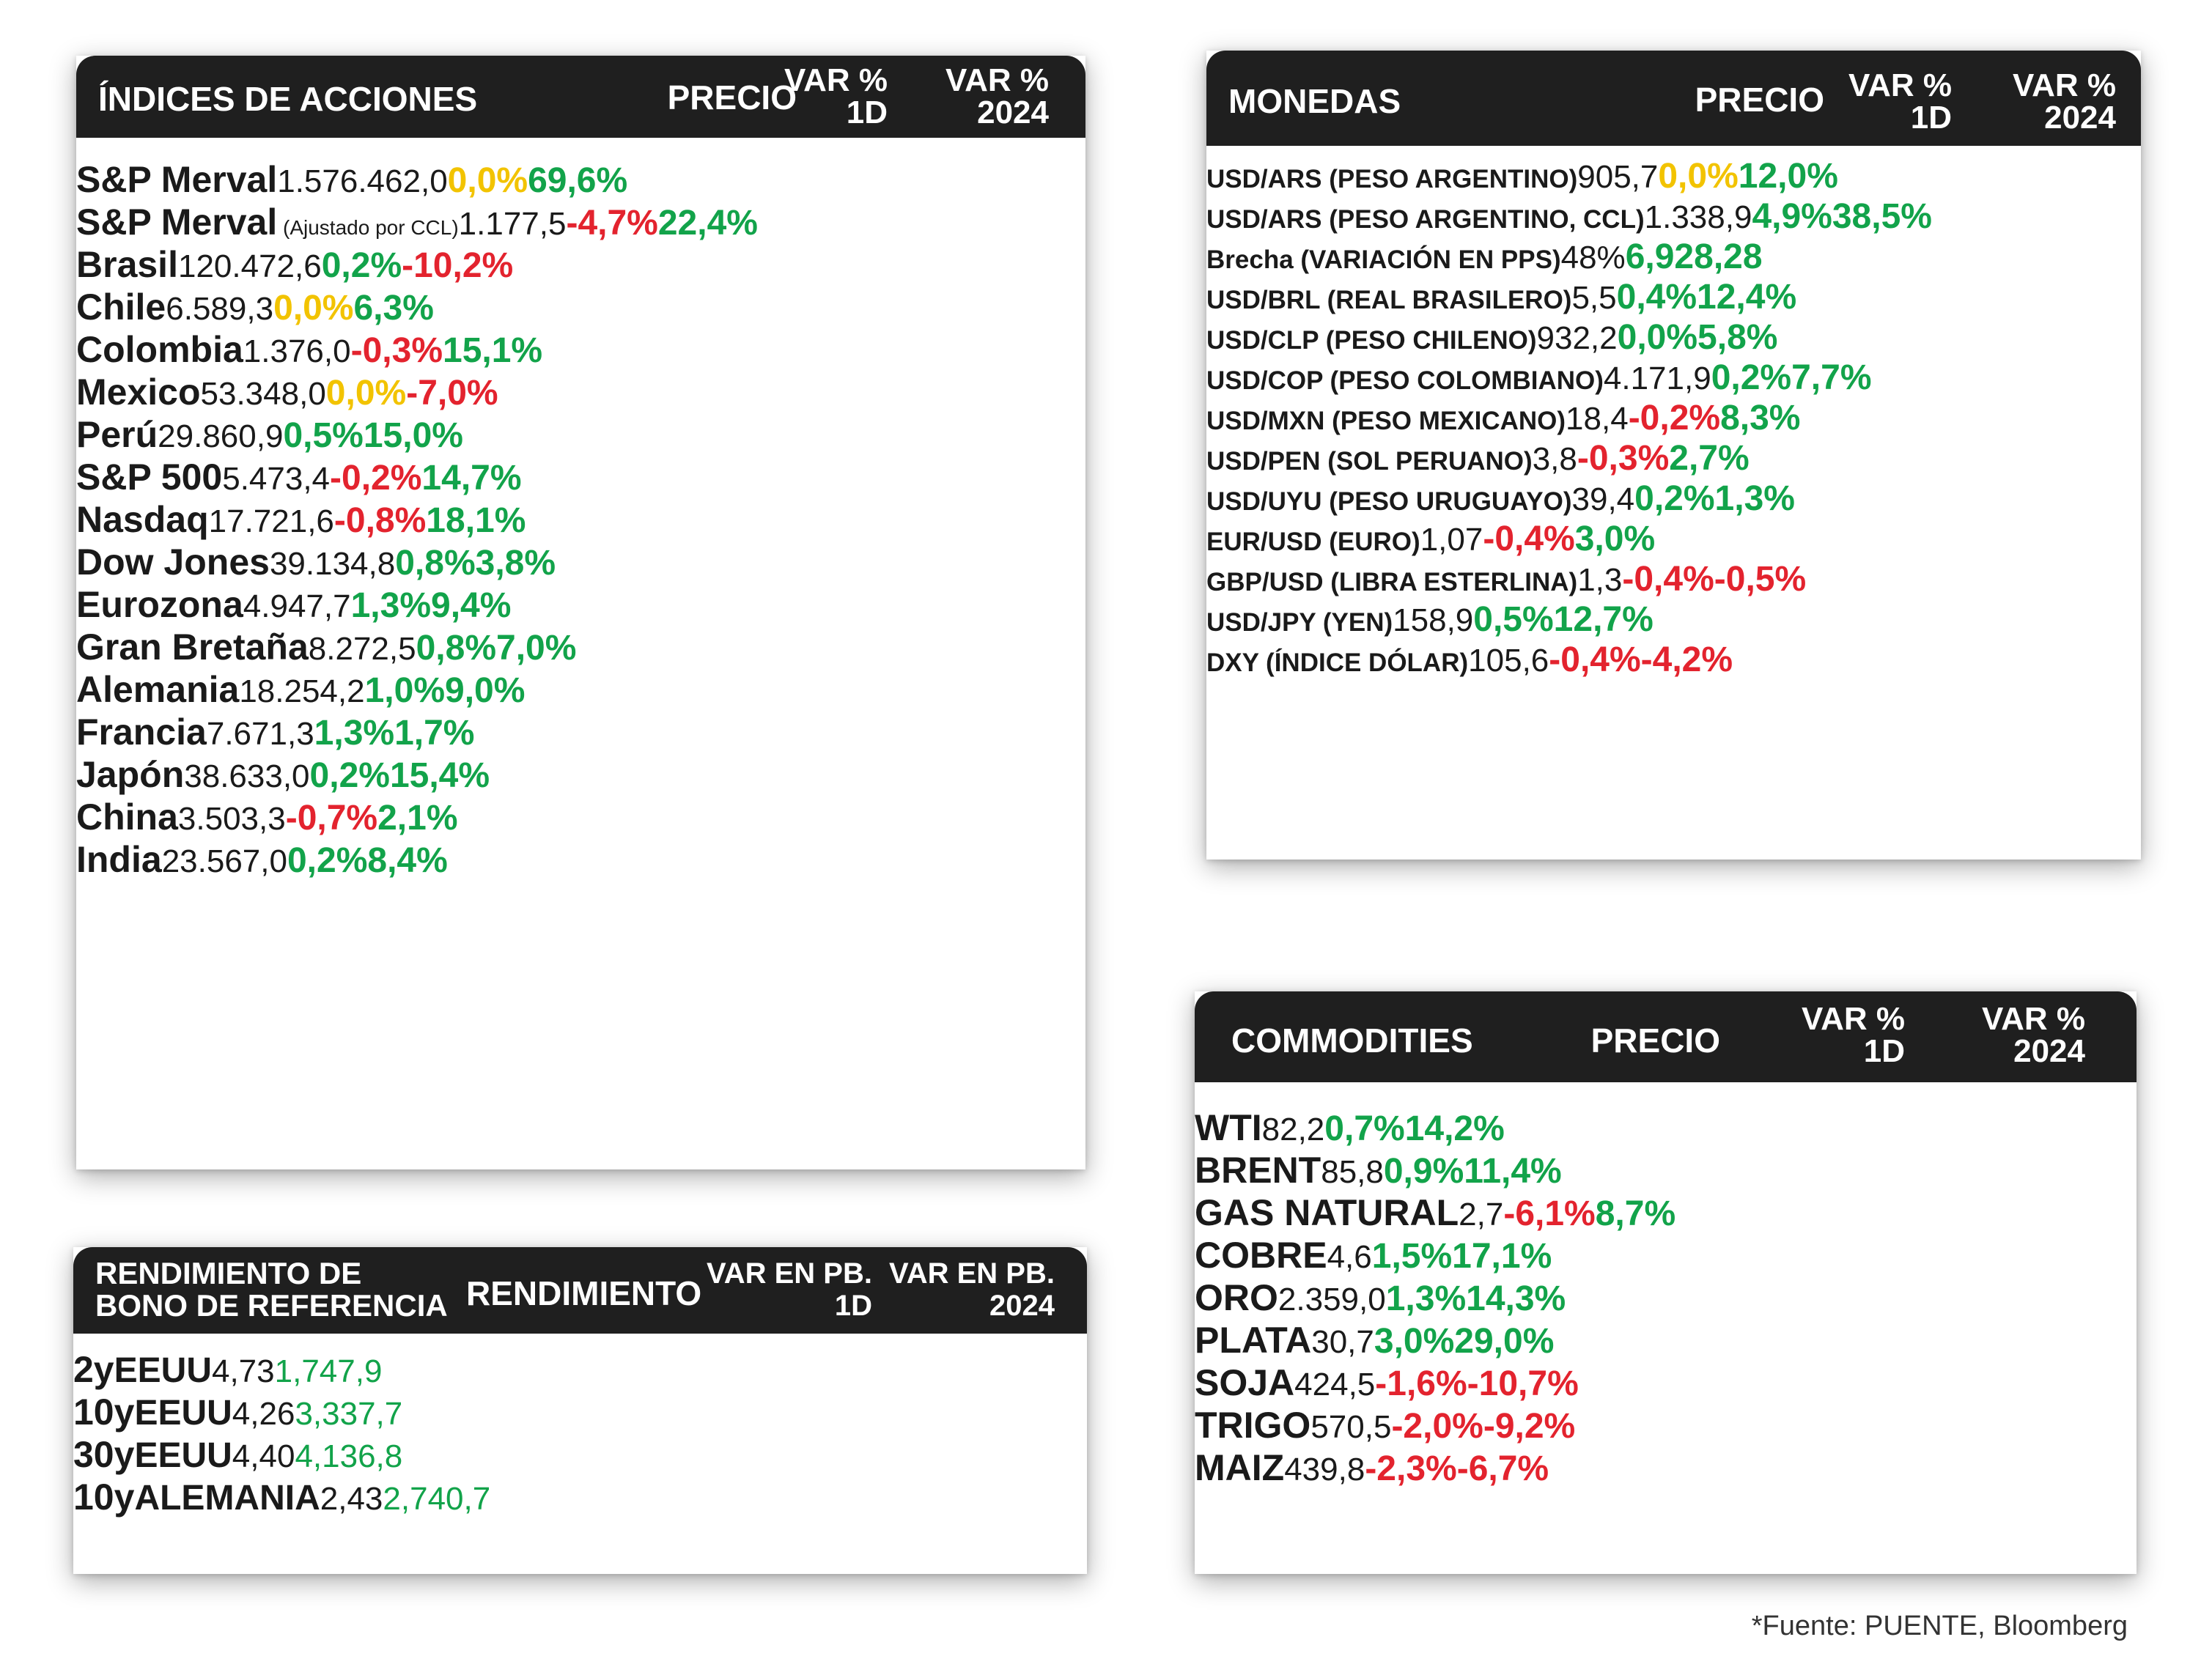 Image resolution: width=2212 pixels, height=1678 pixels. What do you see at coordinates (789, 1289) in the screenshot?
I see `bond-var1d-col-header: VAR EN PB. 1D` at bounding box center [789, 1289].